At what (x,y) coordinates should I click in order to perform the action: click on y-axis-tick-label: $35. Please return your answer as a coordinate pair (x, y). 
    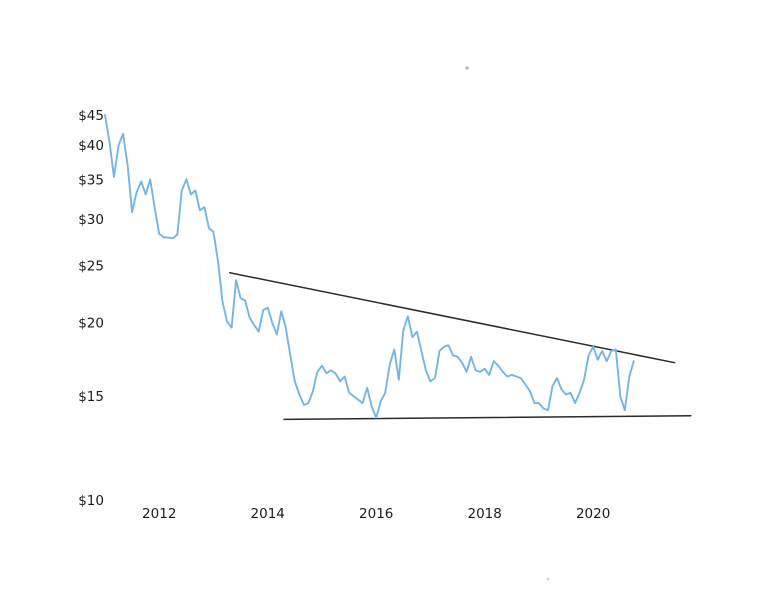
    Looking at the image, I should click on (91, 180).